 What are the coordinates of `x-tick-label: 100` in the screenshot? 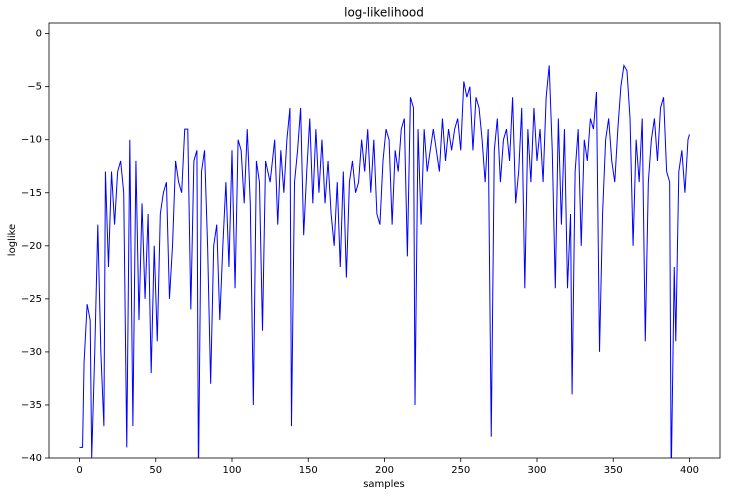 It's located at (231, 470).